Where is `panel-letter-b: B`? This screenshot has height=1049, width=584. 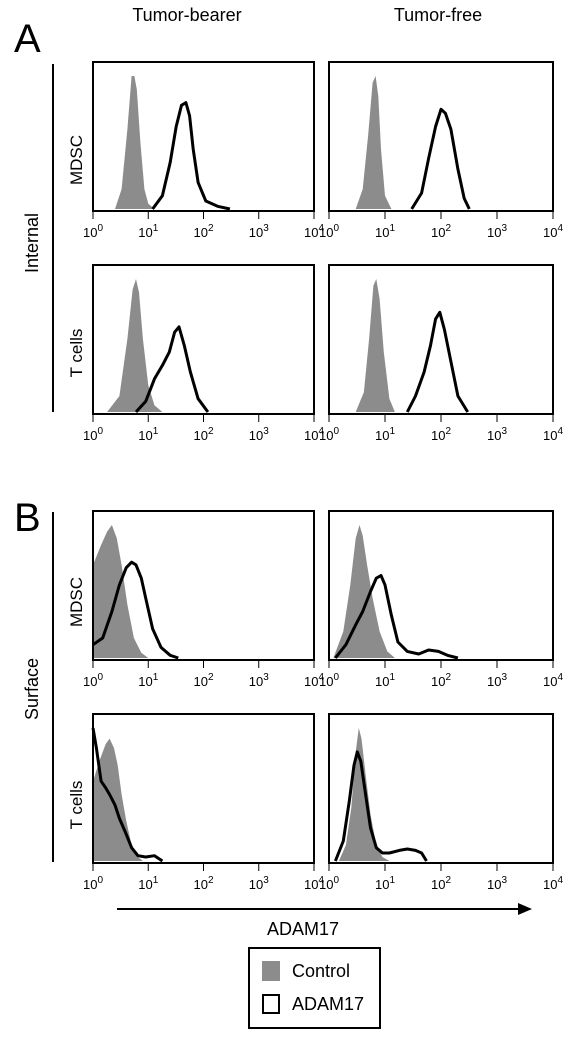
panel-letter-b: B is located at coordinates (27, 518).